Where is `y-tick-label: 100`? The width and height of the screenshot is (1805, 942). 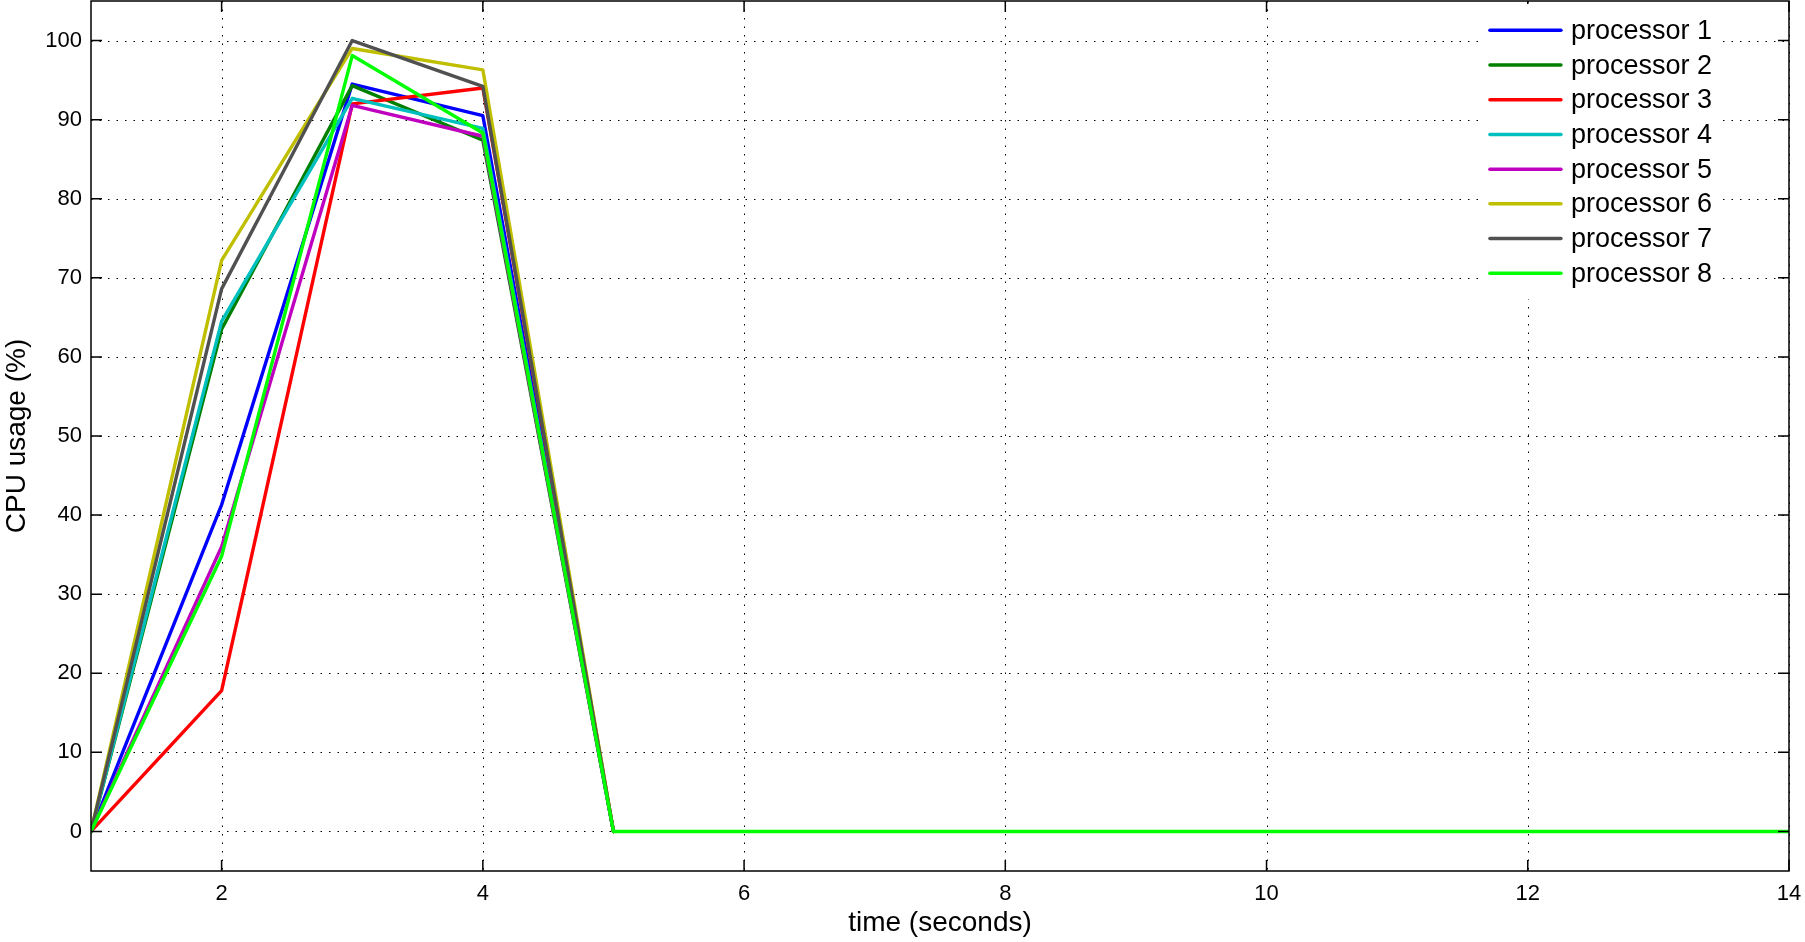
y-tick-label: 100 is located at coordinates (63, 39).